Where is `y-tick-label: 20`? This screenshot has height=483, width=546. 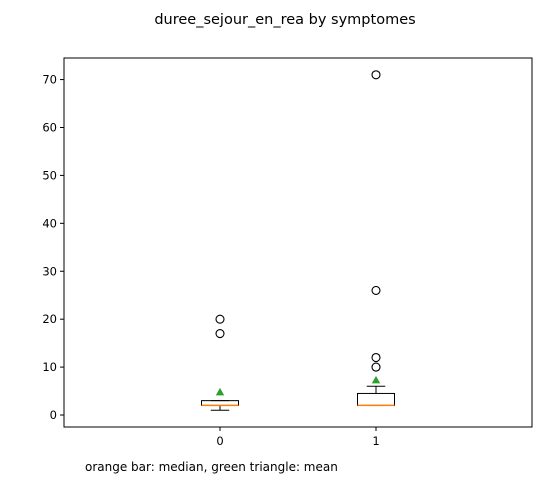
y-tick-label: 20 is located at coordinates (49, 319).